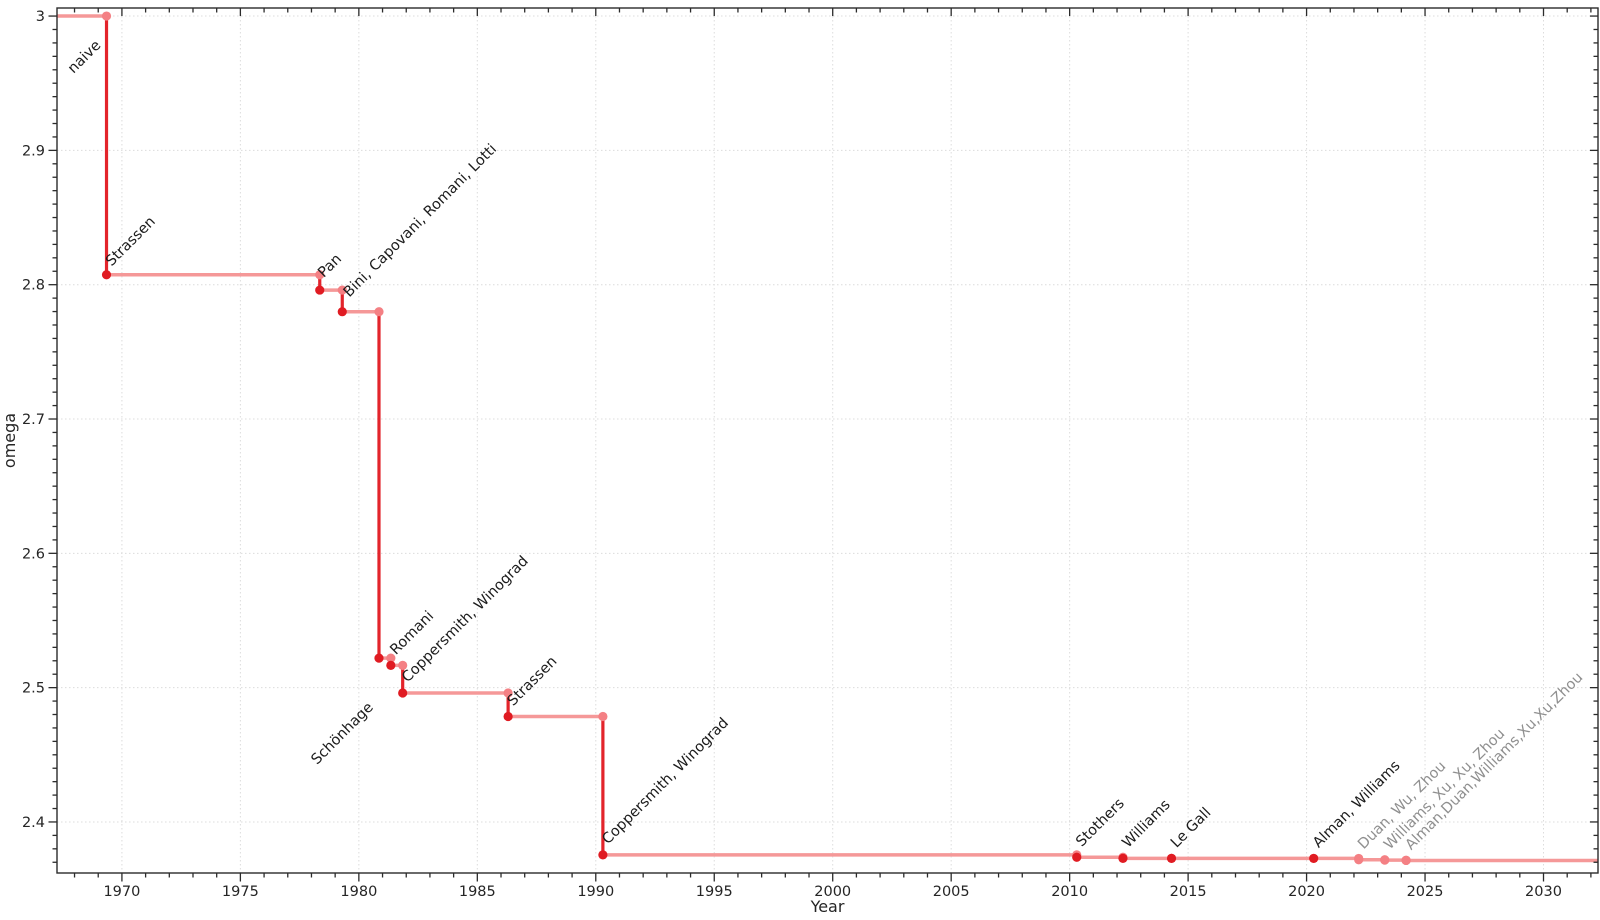 This screenshot has width=1600, height=920. Describe the element at coordinates (9, 440) in the screenshot. I see `y-axis-label: omega` at that location.